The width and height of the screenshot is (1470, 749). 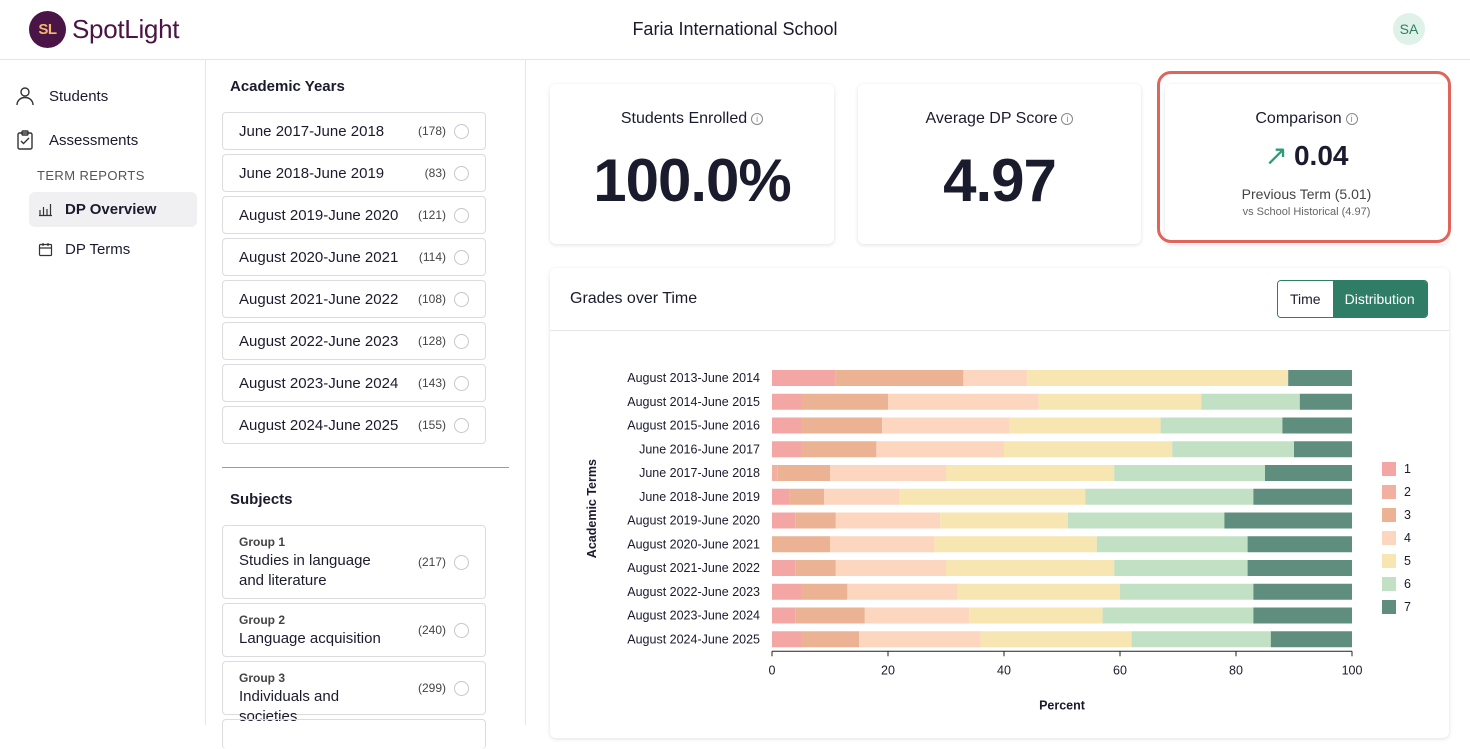 I want to click on year-option: August 2023-June 2024 (143), so click(x=354, y=383).